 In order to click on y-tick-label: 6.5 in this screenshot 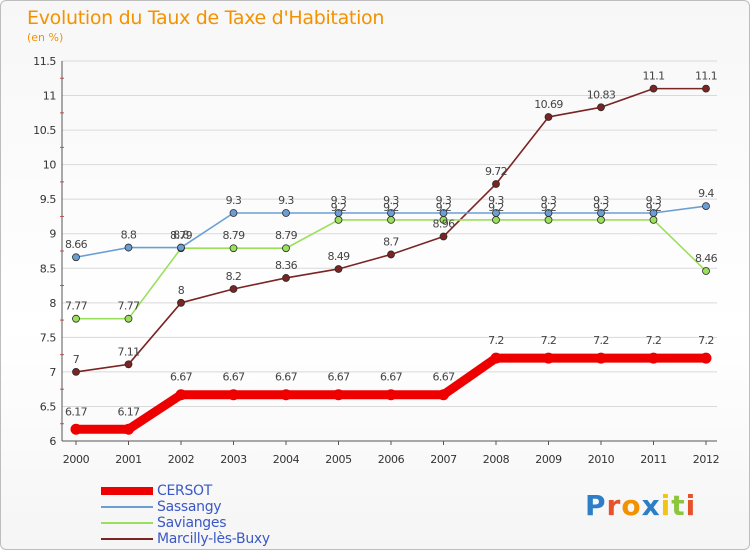, I will do `click(48, 406)`.